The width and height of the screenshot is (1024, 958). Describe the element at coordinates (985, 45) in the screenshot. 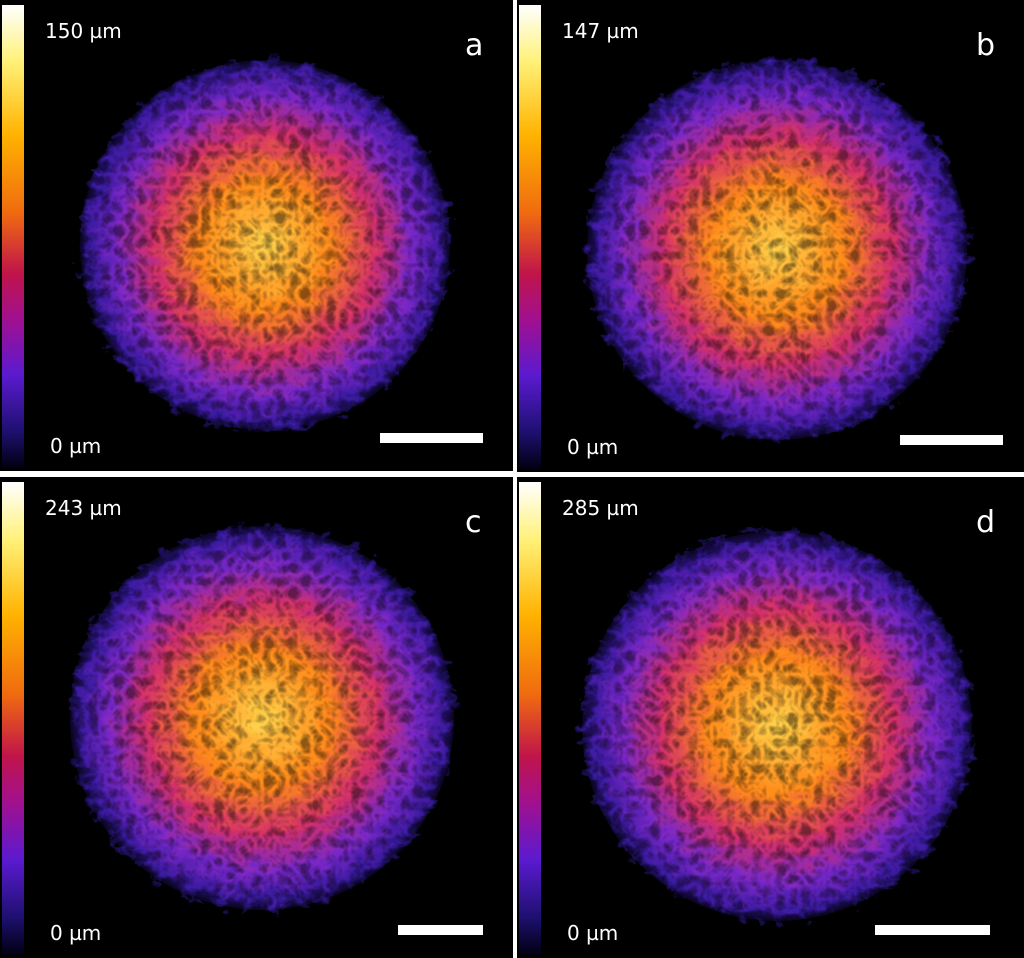

I see `panel-letter: b` at that location.